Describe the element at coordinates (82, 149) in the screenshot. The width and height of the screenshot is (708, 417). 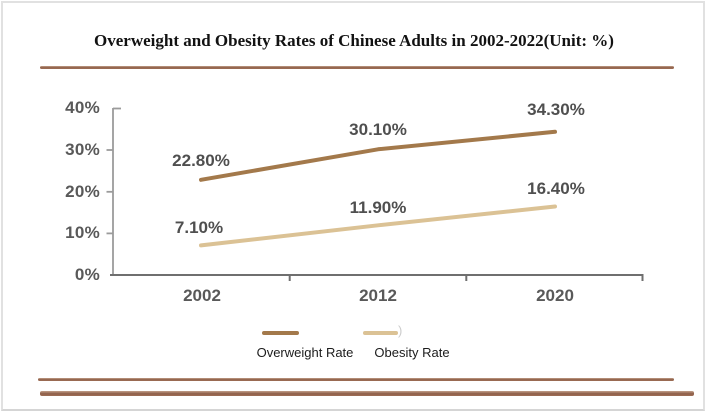
I see `y-tick-label: 30%` at that location.